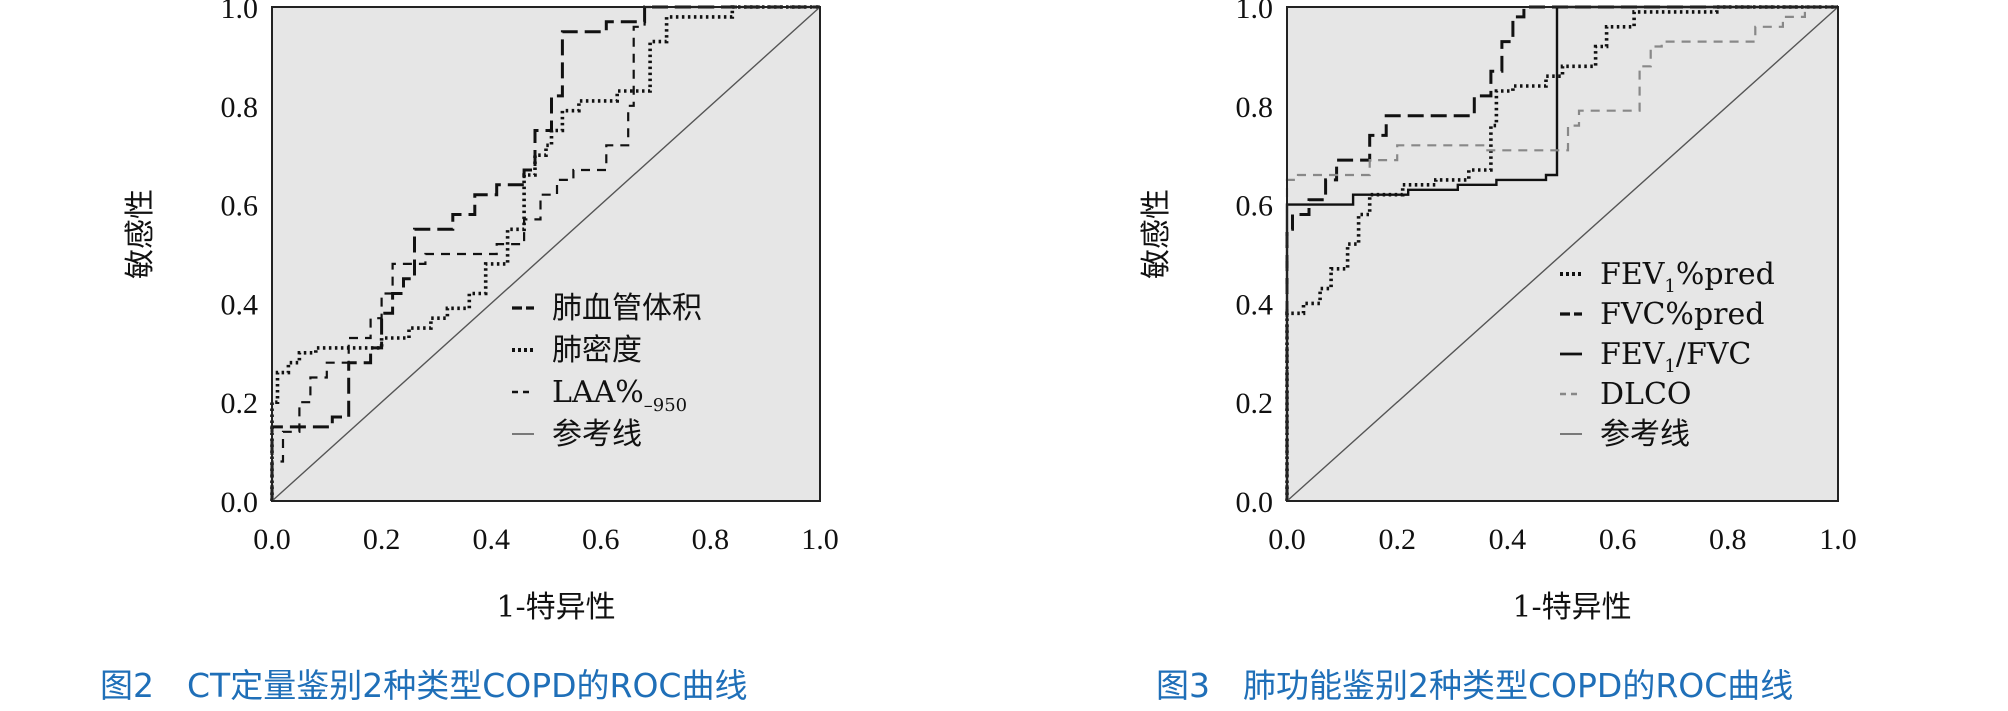 The width and height of the screenshot is (2008, 711). Describe the element at coordinates (1646, 394) in the screenshot. I see `legend-label: DLCO` at that location.